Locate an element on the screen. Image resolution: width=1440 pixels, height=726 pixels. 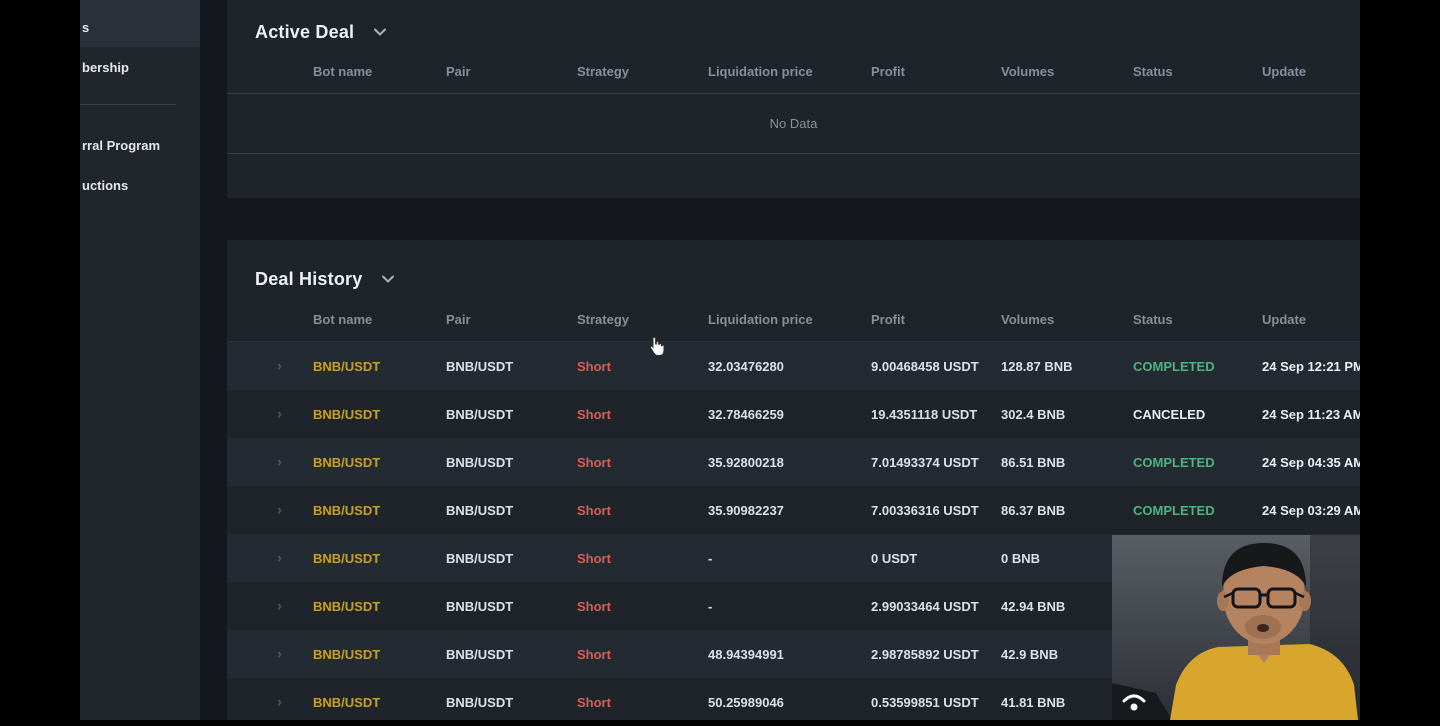
cell-volumes: 86.37 BNB is located at coordinates (1033, 510).